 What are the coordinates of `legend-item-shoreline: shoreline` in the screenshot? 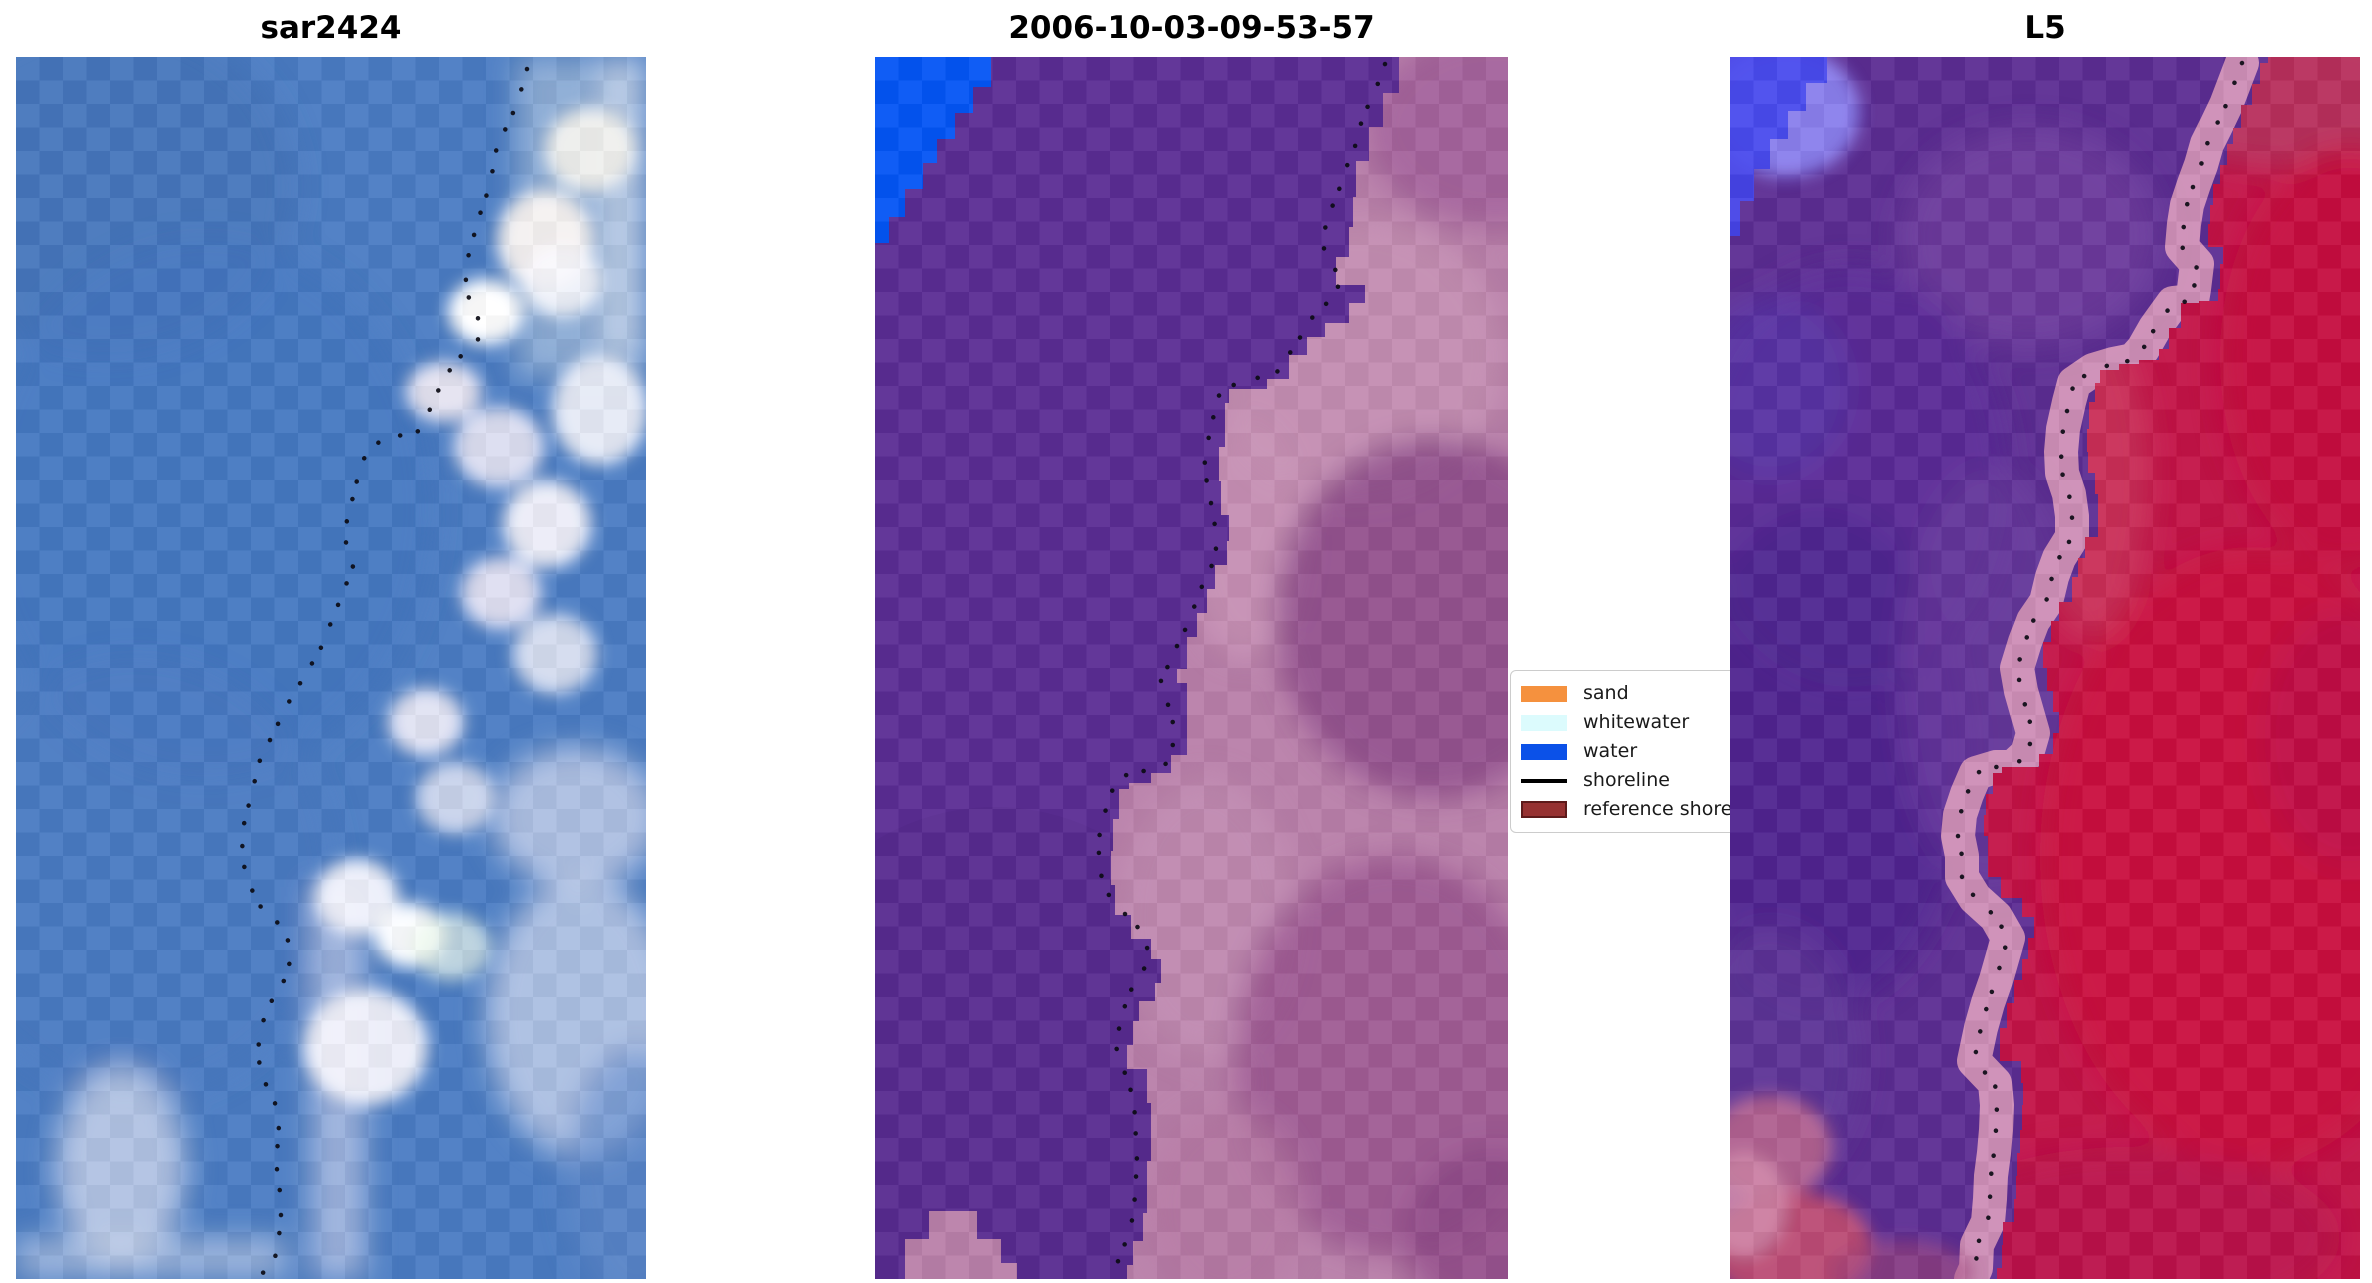 It's located at (1661, 780).